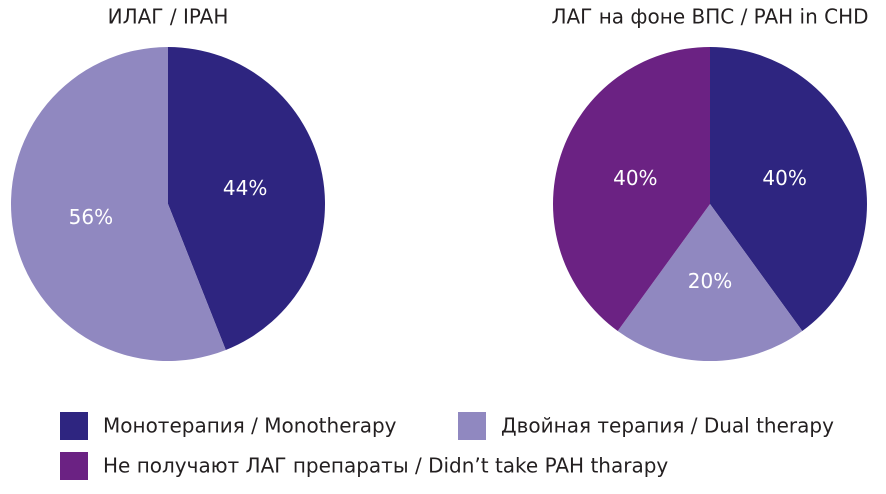 Image resolution: width=886 pixels, height=494 pixels. I want to click on legend-label: Монотерапия / Monotherapy, so click(250, 426).